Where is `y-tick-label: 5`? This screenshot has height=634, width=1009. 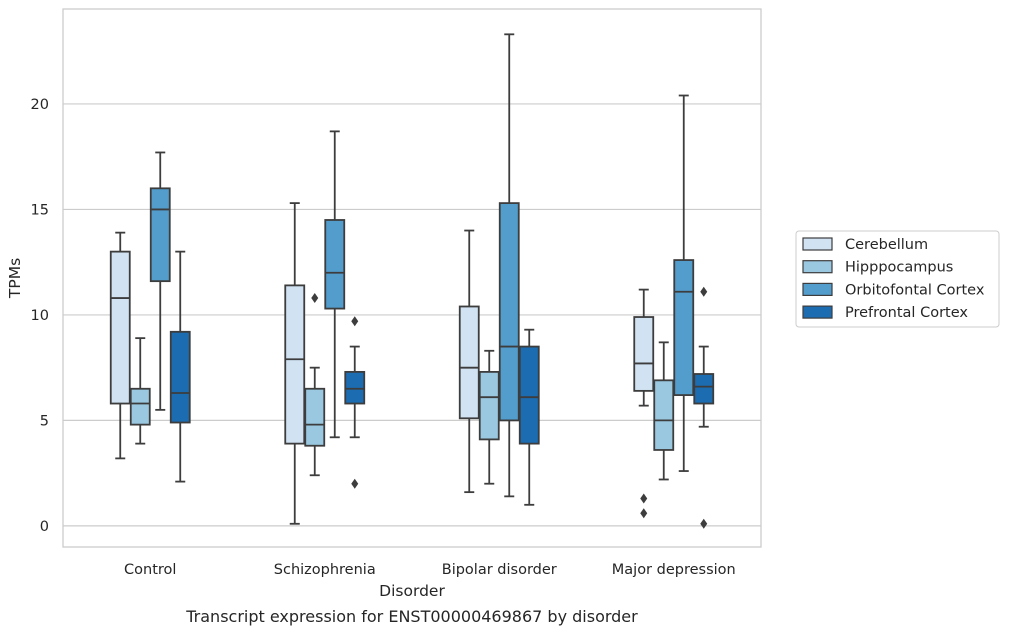 y-tick-label: 5 is located at coordinates (44, 421).